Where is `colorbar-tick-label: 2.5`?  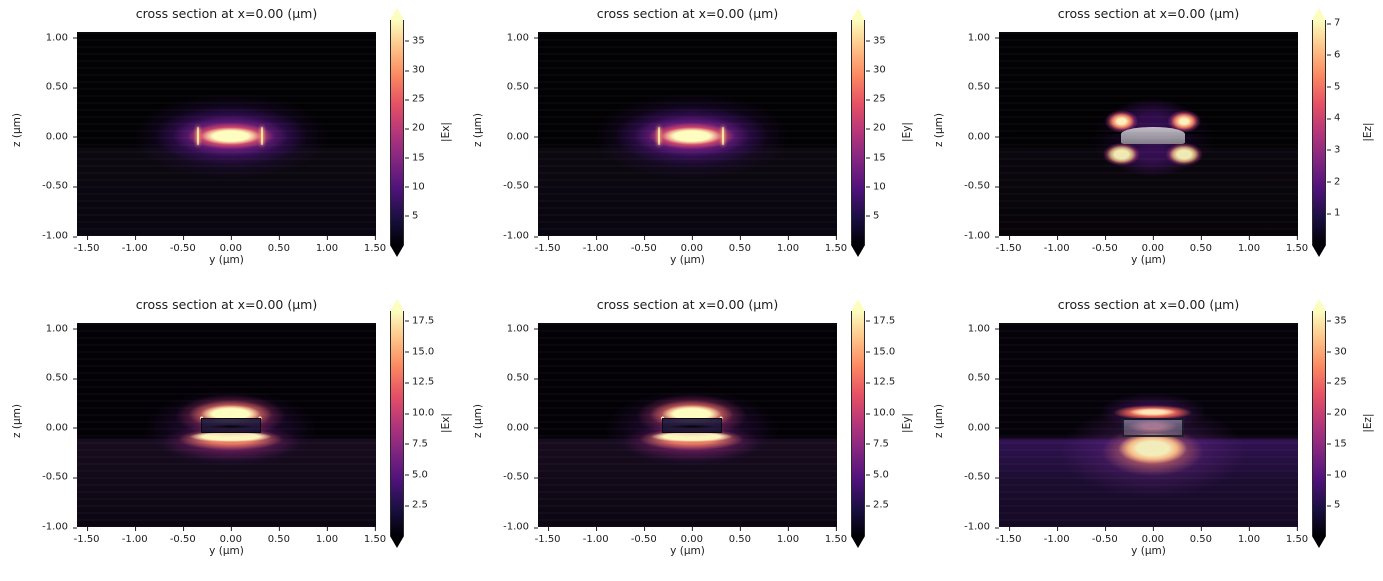 colorbar-tick-label: 2.5 is located at coordinates (877, 505).